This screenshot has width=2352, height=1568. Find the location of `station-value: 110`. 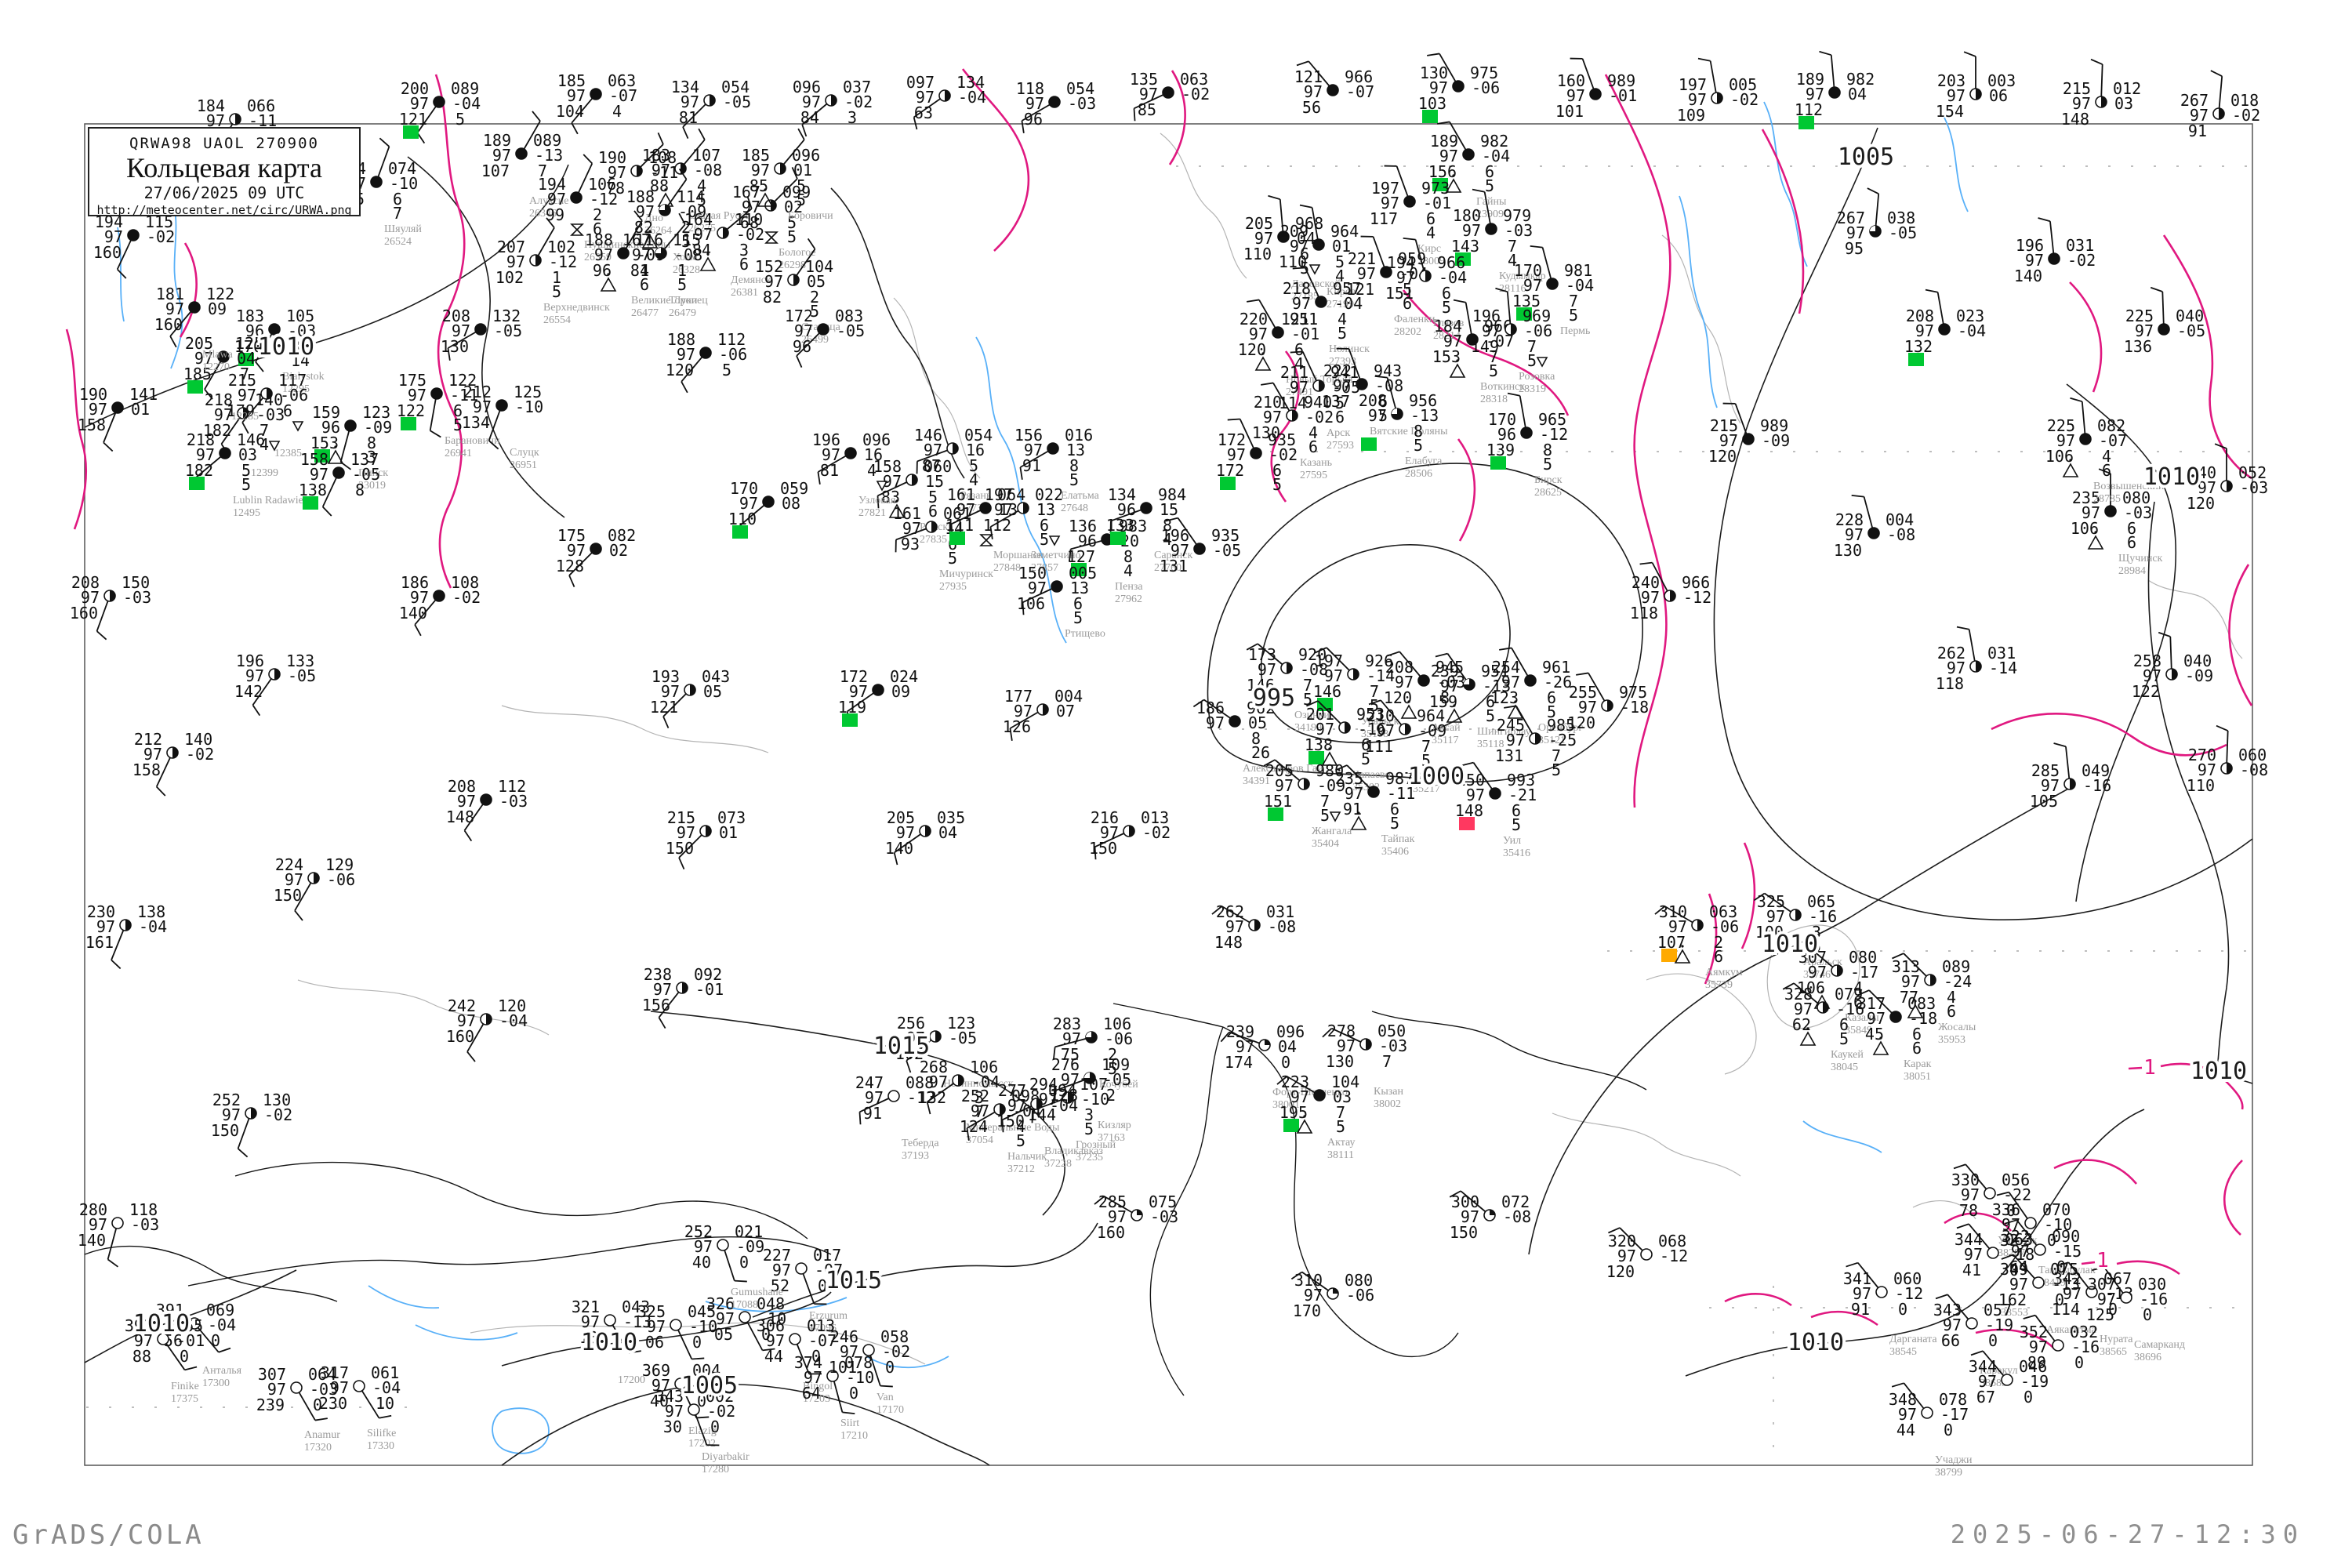

station-value: 110 is located at coordinates (749, 219).